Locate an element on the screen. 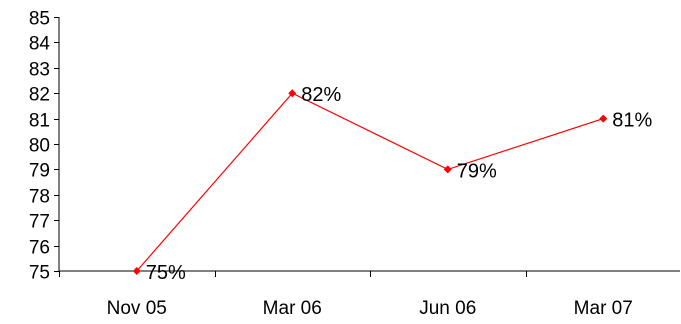 The image size is (681, 324). x-tick-label: Mar 06 is located at coordinates (292, 308).